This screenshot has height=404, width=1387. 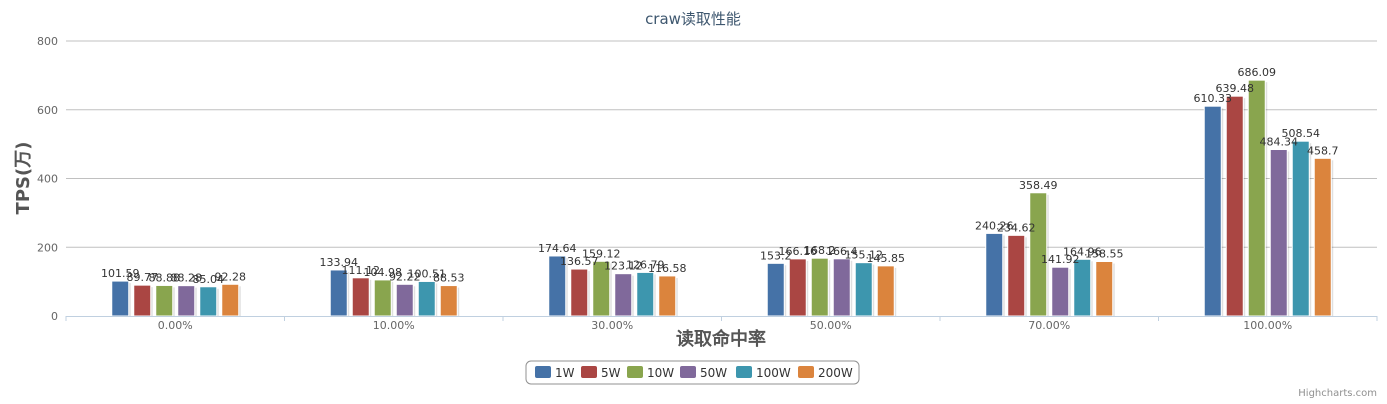 What do you see at coordinates (23, 178) in the screenshot?
I see `y-axis-title: TPS(万)` at bounding box center [23, 178].